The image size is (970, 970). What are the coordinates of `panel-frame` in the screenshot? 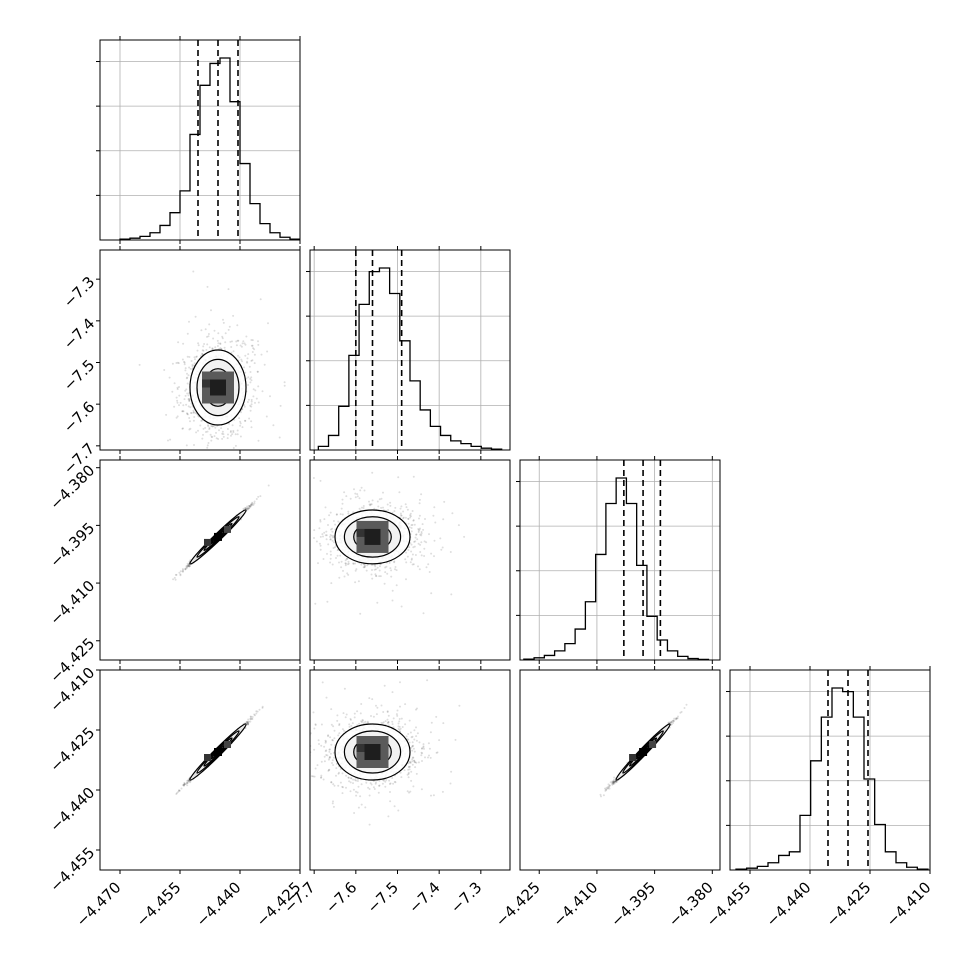 It's located at (200, 350).